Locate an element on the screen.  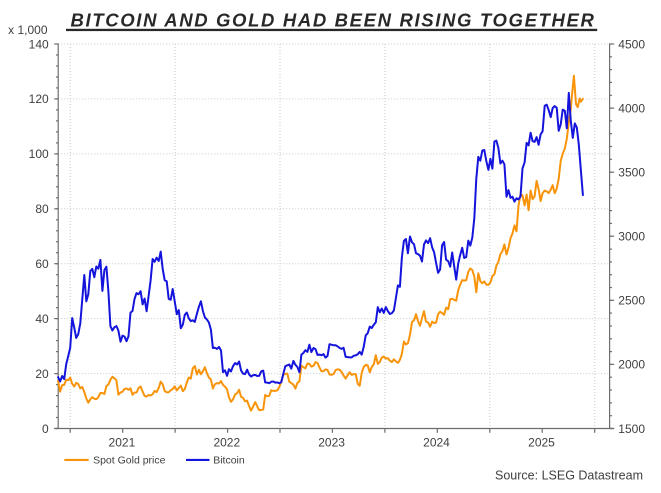
svg-text: 100 is located at coordinates (39, 154).